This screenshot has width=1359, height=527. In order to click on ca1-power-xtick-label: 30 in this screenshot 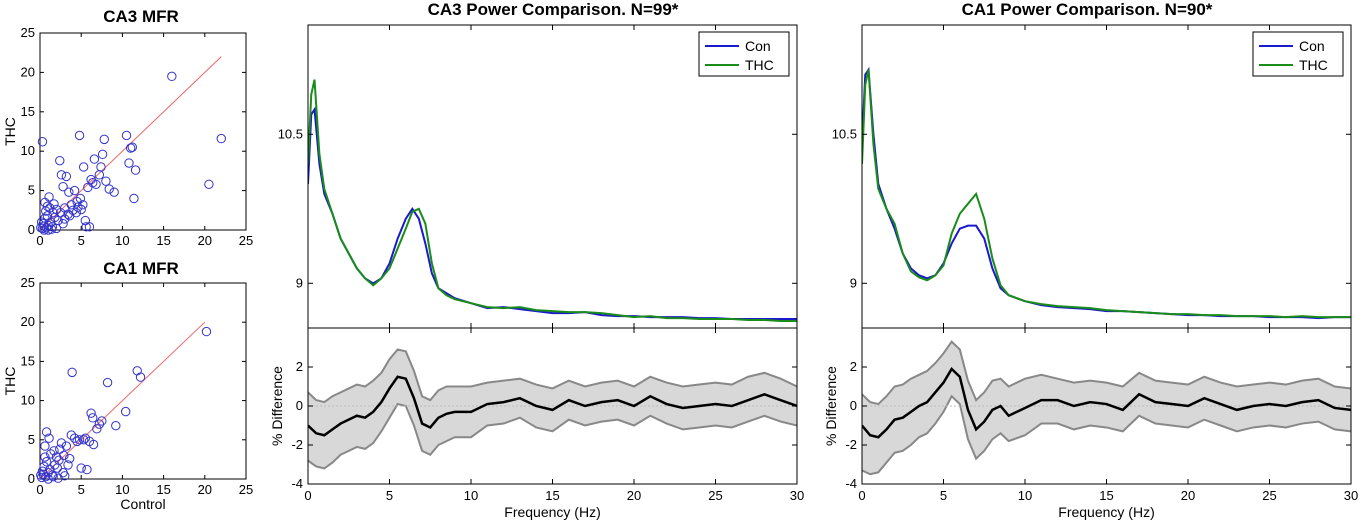, I will do `click(1351, 495)`.